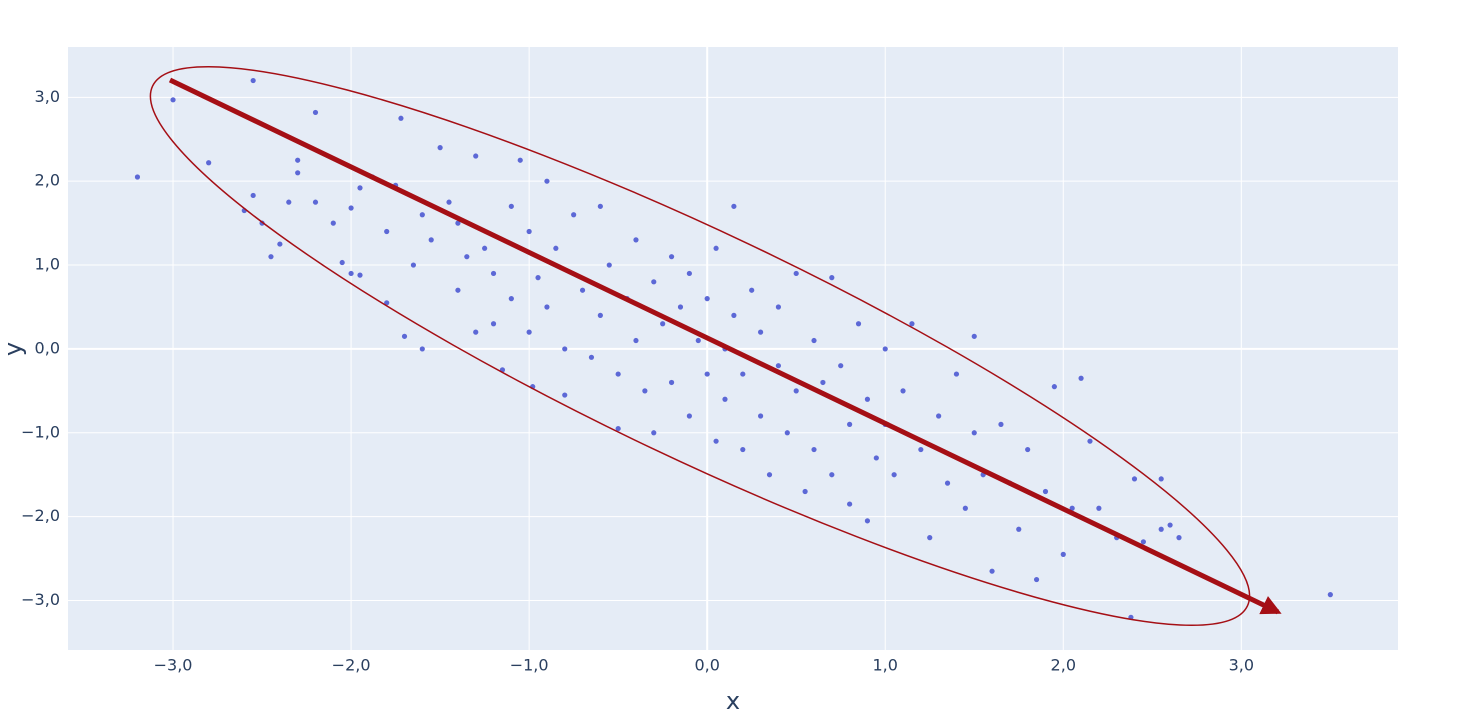 The image size is (1463, 720). What do you see at coordinates (40, 431) in the screenshot?
I see `y-tick-label: −1,0` at bounding box center [40, 431].